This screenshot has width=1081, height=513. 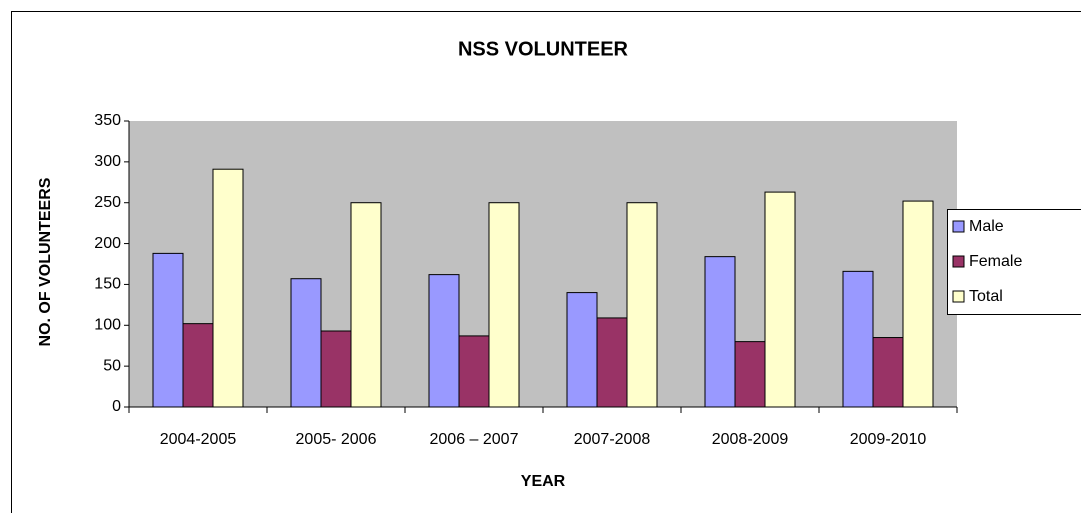 What do you see at coordinates (107, 325) in the screenshot?
I see `y-tick-label: 100` at bounding box center [107, 325].